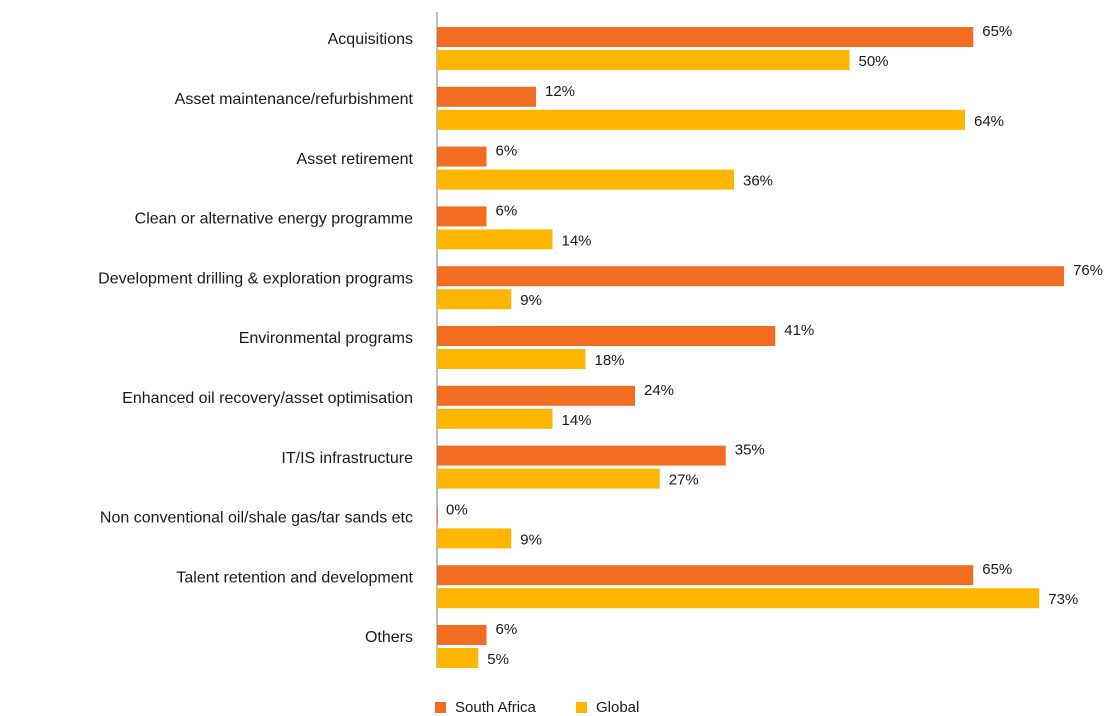 Image resolution: width=1111 pixels, height=716 pixels. Describe the element at coordinates (799, 330) in the screenshot. I see `value-label: 41%` at that location.